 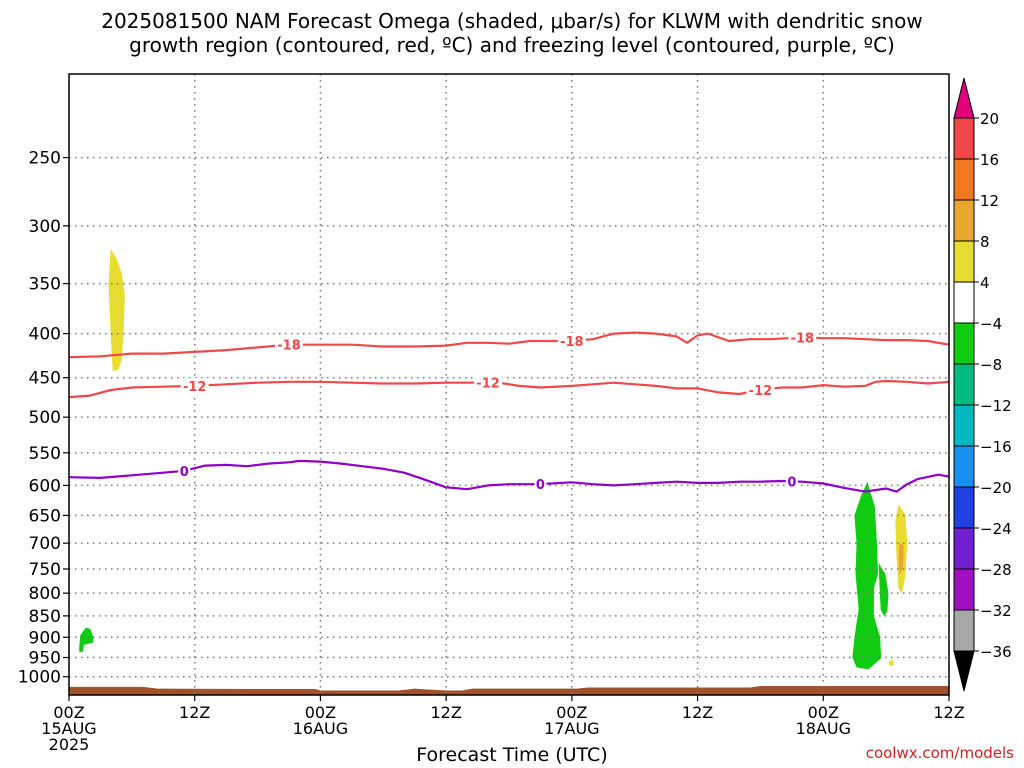 I want to click on colorbar-label: −20, so click(x=996, y=488).